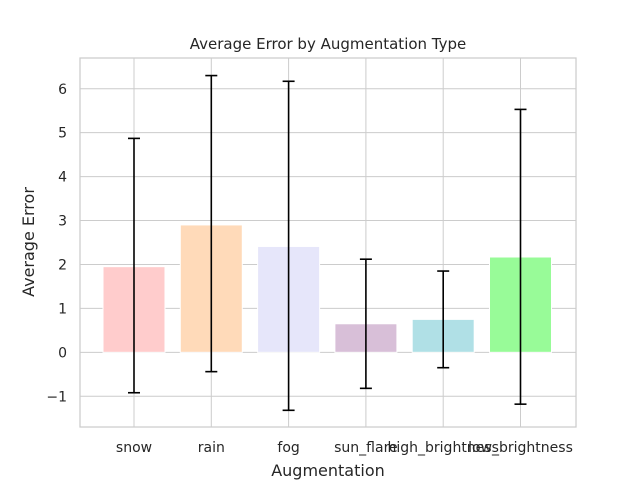  What do you see at coordinates (62, 222) in the screenshot?
I see `y-tick-label: 3` at bounding box center [62, 222].